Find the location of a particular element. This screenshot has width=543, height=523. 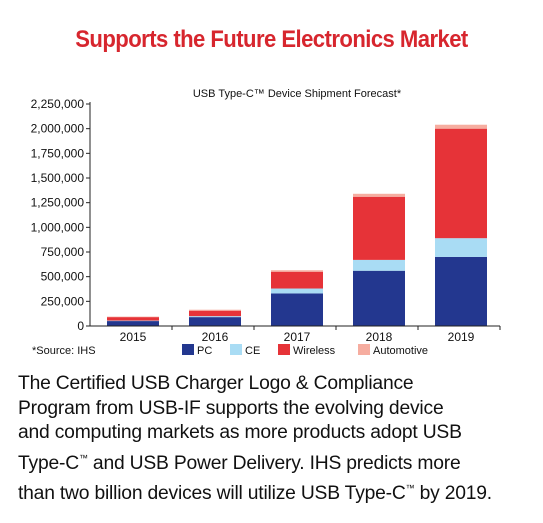

legend-label-wireless: Wireless is located at coordinates (314, 351).